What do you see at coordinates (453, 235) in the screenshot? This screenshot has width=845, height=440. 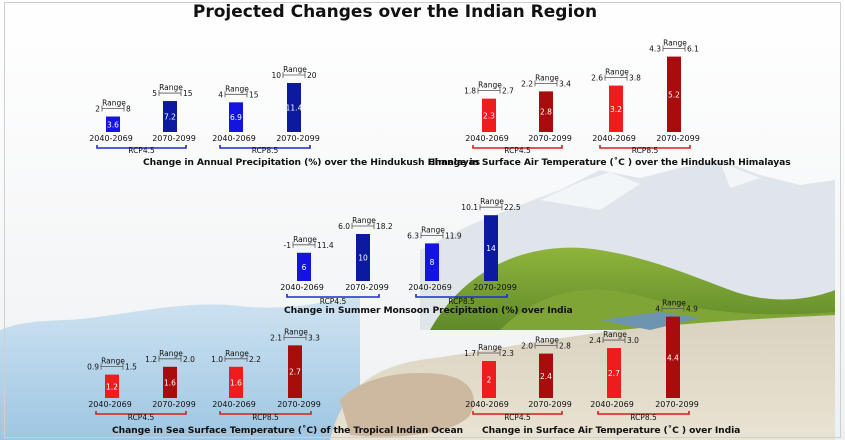 I see `range-high-label: 11.9` at bounding box center [453, 235].